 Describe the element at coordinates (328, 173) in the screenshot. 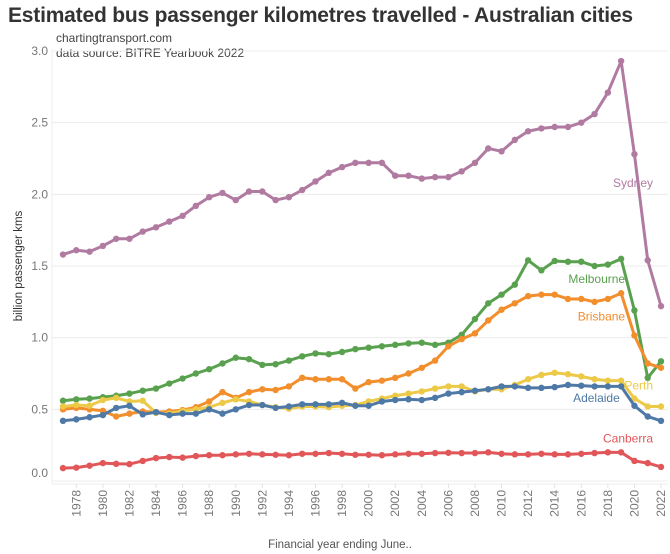

I see `sydney-point-1997` at that location.